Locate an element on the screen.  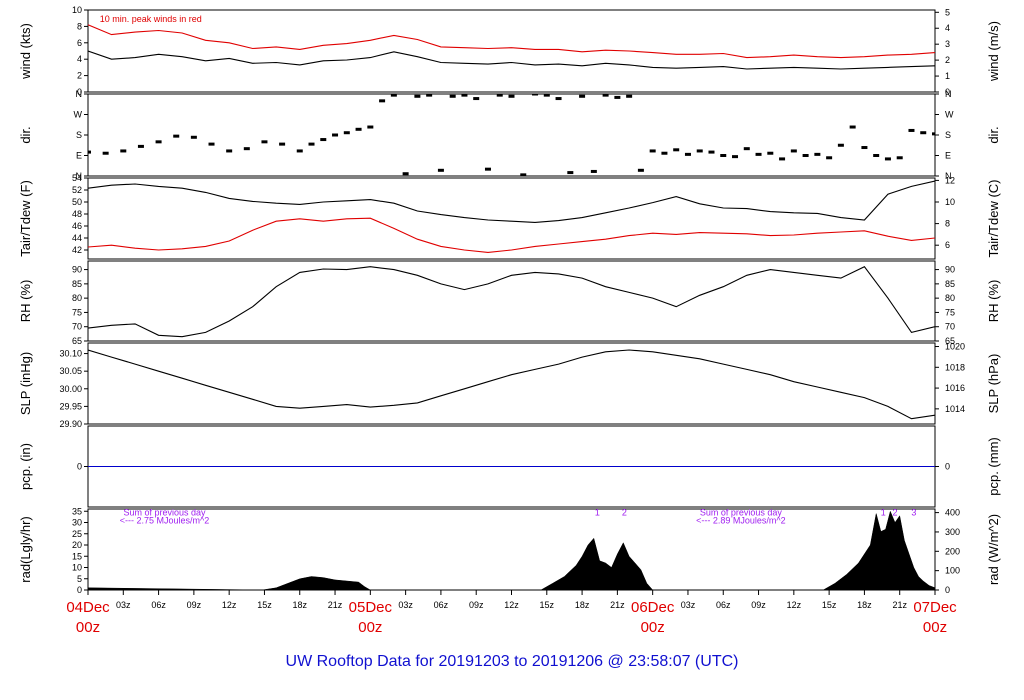
left-tick-label: 8 is located at coordinates (79, 26).